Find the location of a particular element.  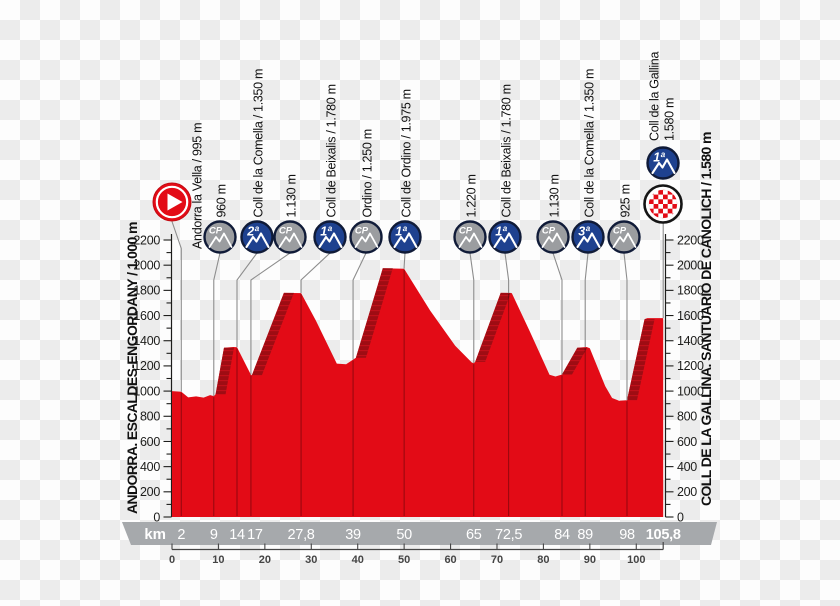

category-badge-text: 2ª is located at coordinates (252, 232).